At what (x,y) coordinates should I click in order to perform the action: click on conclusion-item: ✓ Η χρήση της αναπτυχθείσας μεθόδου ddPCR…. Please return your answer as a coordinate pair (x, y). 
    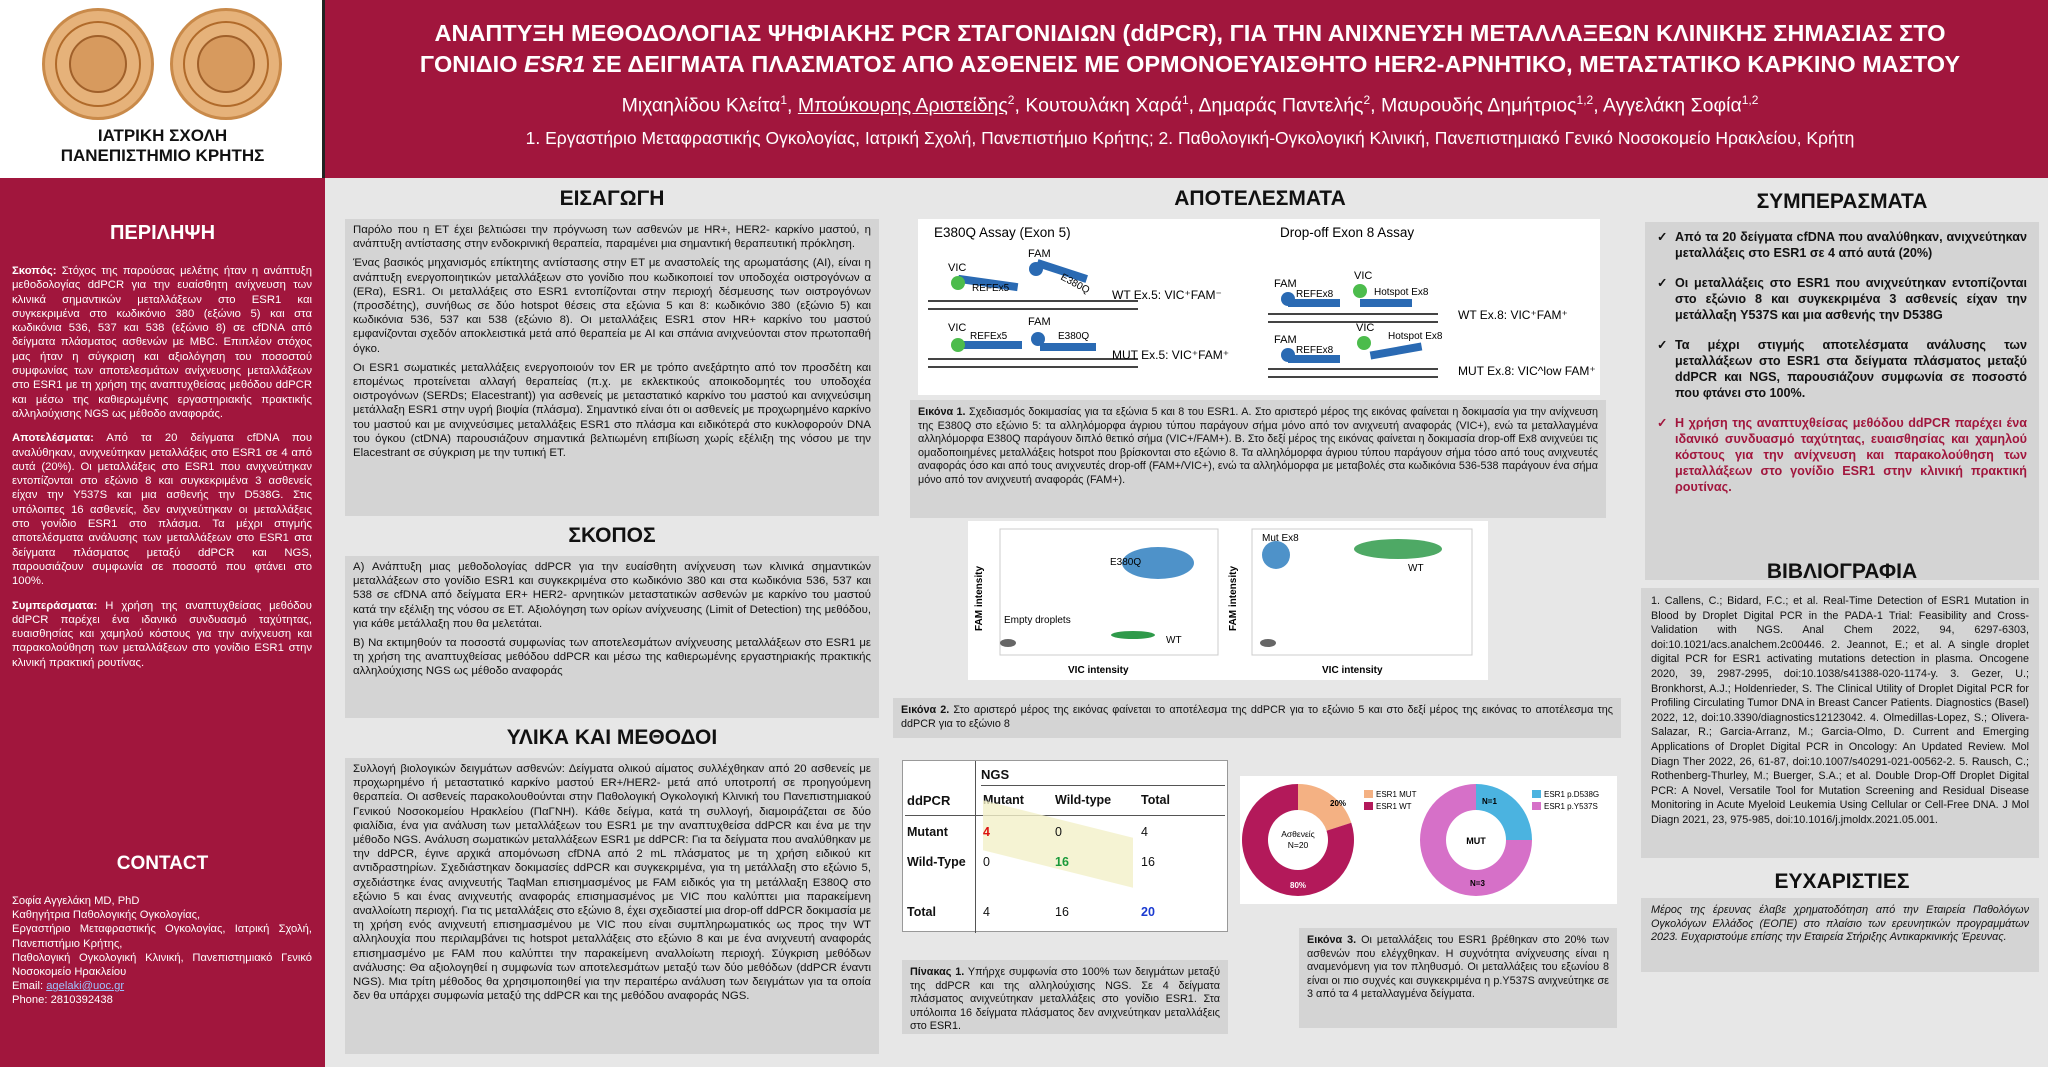
    Looking at the image, I should click on (1842, 455).